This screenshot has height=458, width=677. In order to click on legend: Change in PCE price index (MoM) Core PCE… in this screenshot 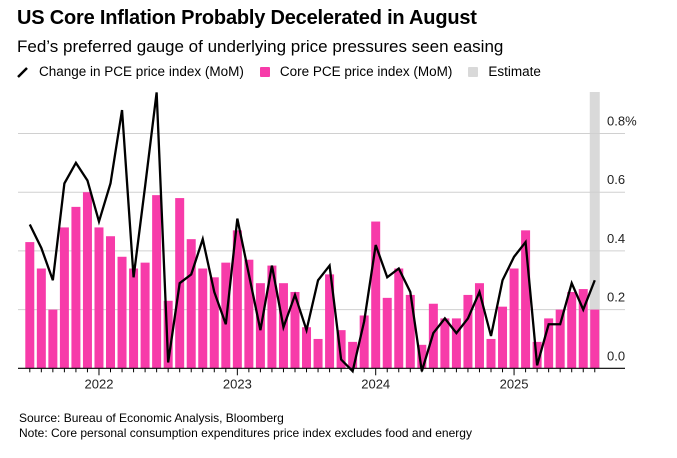, I will do `click(287, 71)`.